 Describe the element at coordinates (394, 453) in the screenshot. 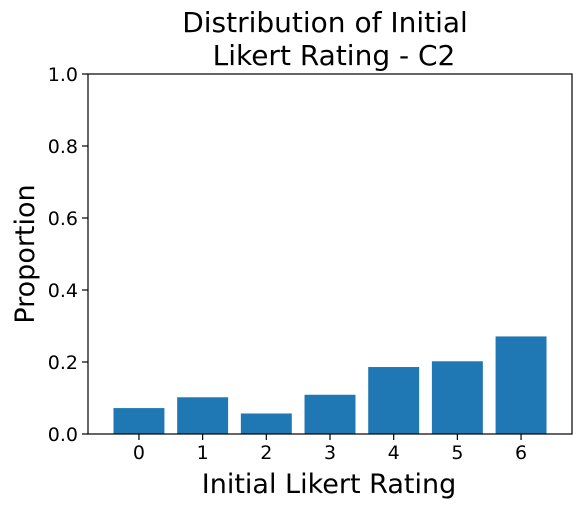

I see `x-tick-label-4: 4` at that location.